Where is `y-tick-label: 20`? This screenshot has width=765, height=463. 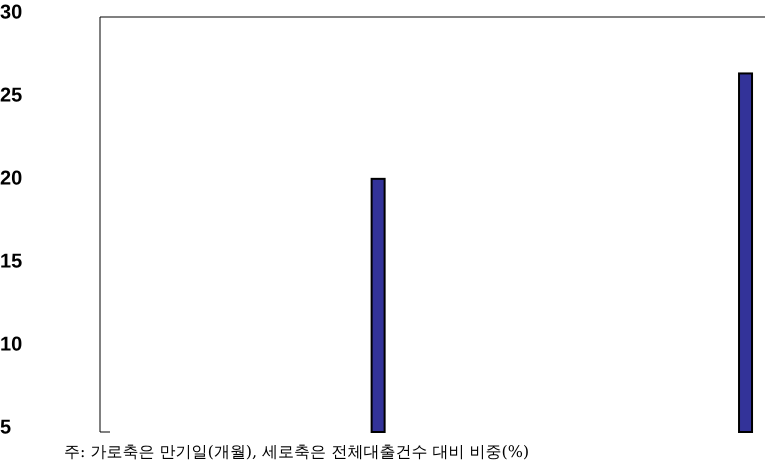 y-tick-label: 20 is located at coordinates (11, 178).